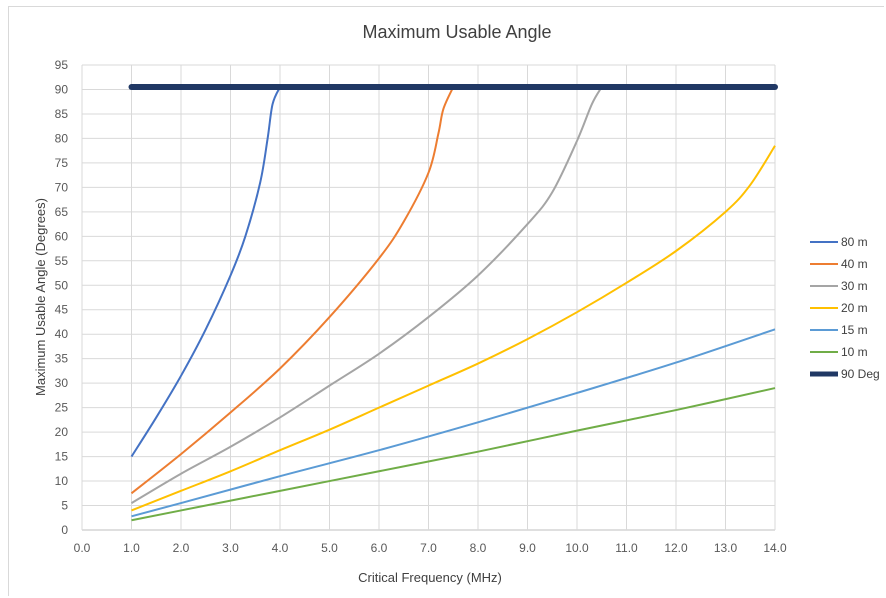 The width and height of the screenshot is (886, 598). What do you see at coordinates (62, 212) in the screenshot?
I see `y-tick-label: 65` at bounding box center [62, 212].